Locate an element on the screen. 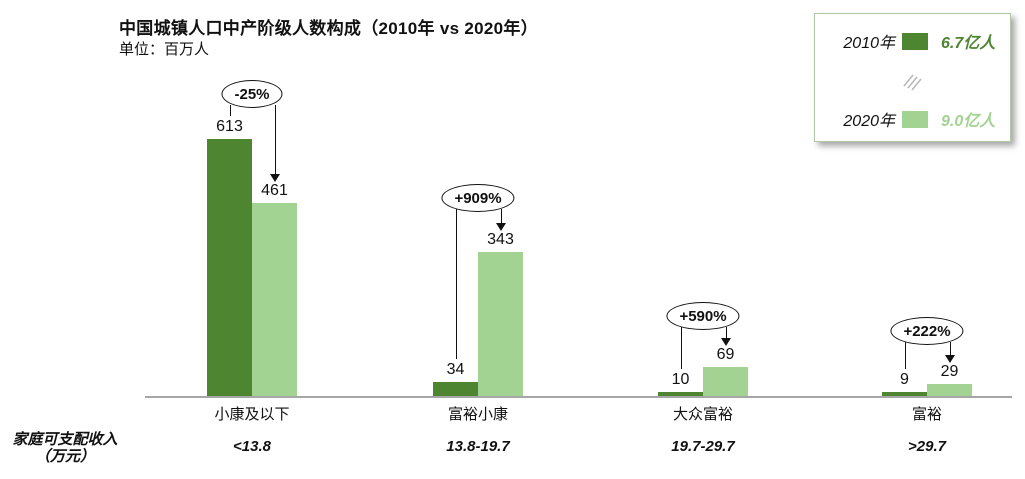 The image size is (1025, 479). bar-value-label-2010: 613 is located at coordinates (229, 127).